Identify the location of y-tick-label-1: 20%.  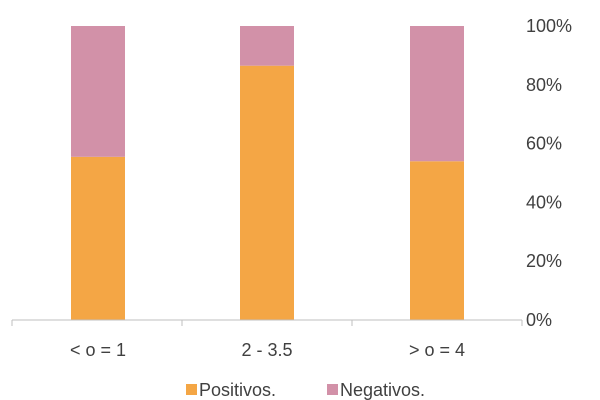
(544, 261).